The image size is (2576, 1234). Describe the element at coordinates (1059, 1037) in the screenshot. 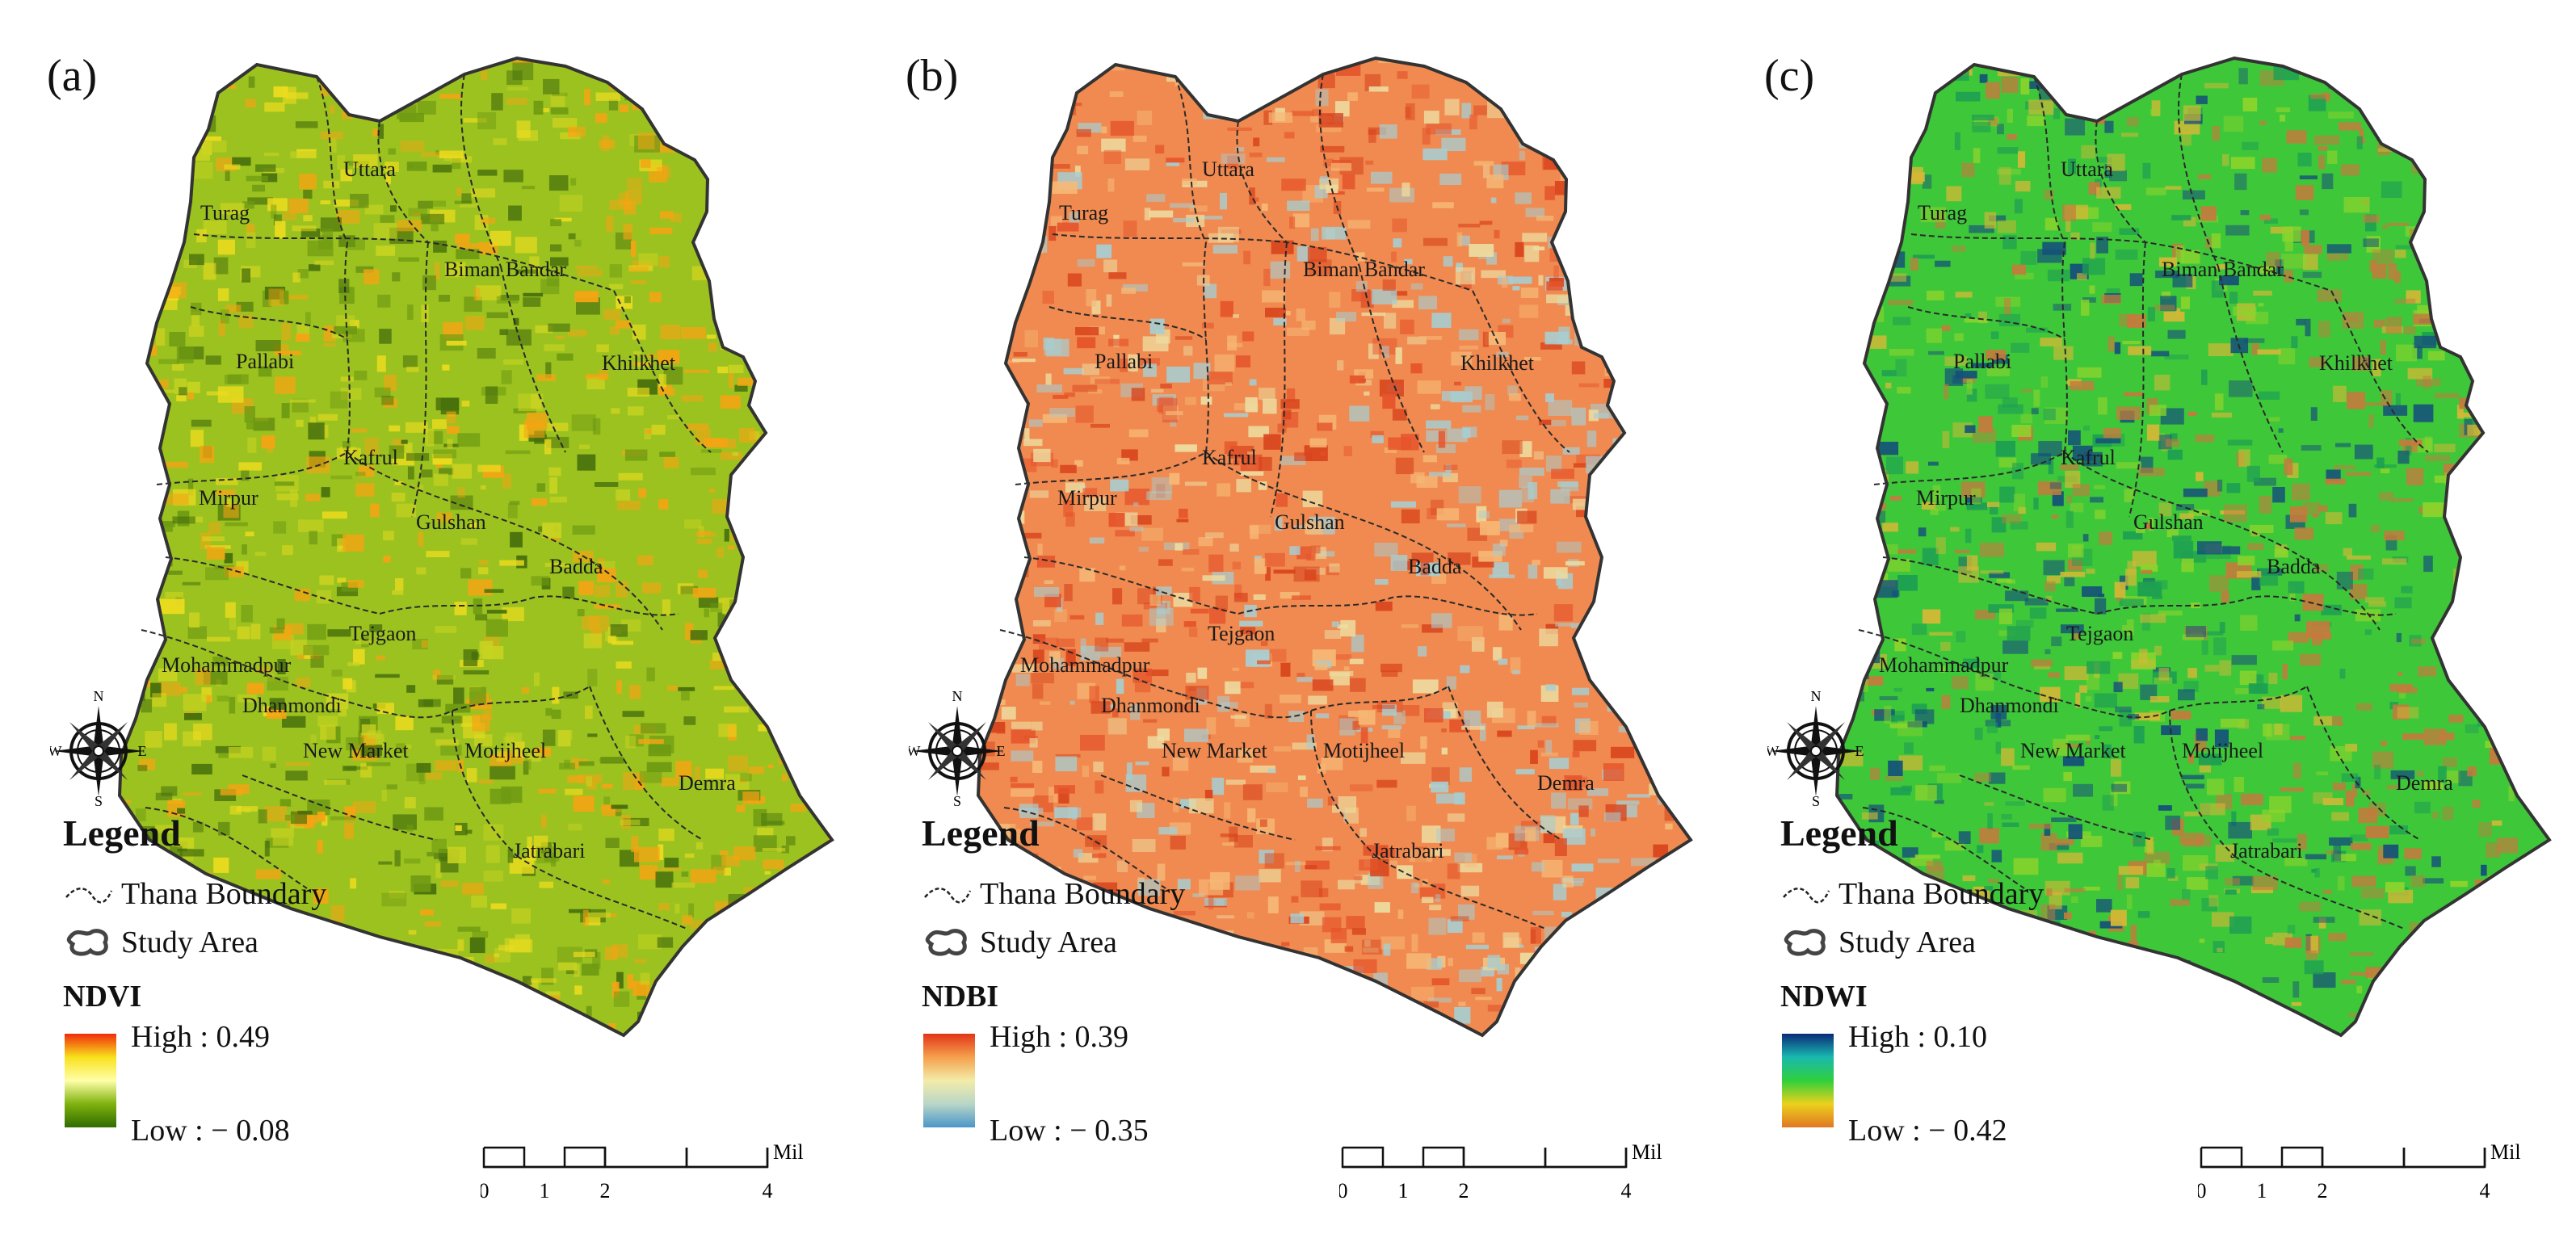

I see `high-value: High : 0.39` at that location.